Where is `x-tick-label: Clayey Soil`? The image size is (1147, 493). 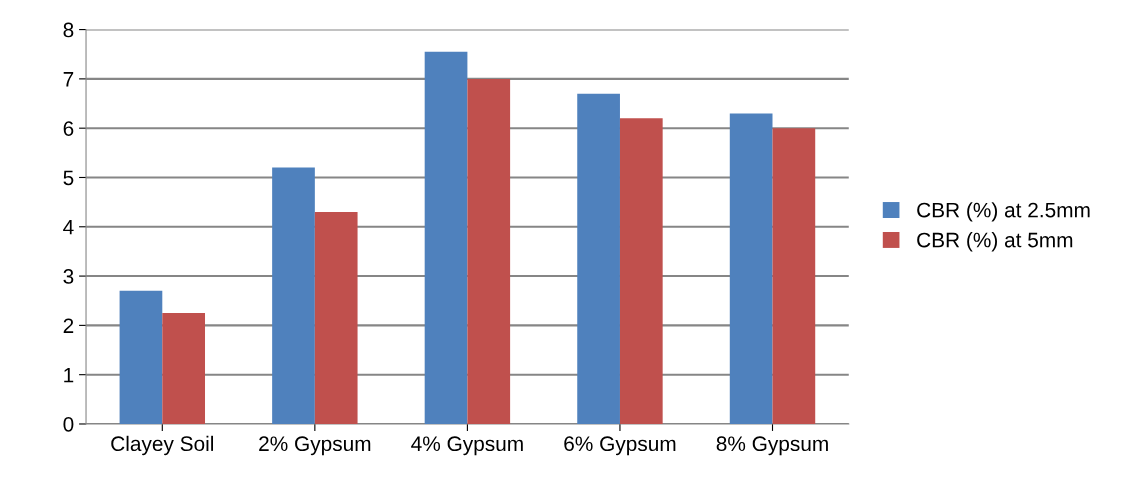
x-tick-label: Clayey Soil is located at coordinates (162, 445).